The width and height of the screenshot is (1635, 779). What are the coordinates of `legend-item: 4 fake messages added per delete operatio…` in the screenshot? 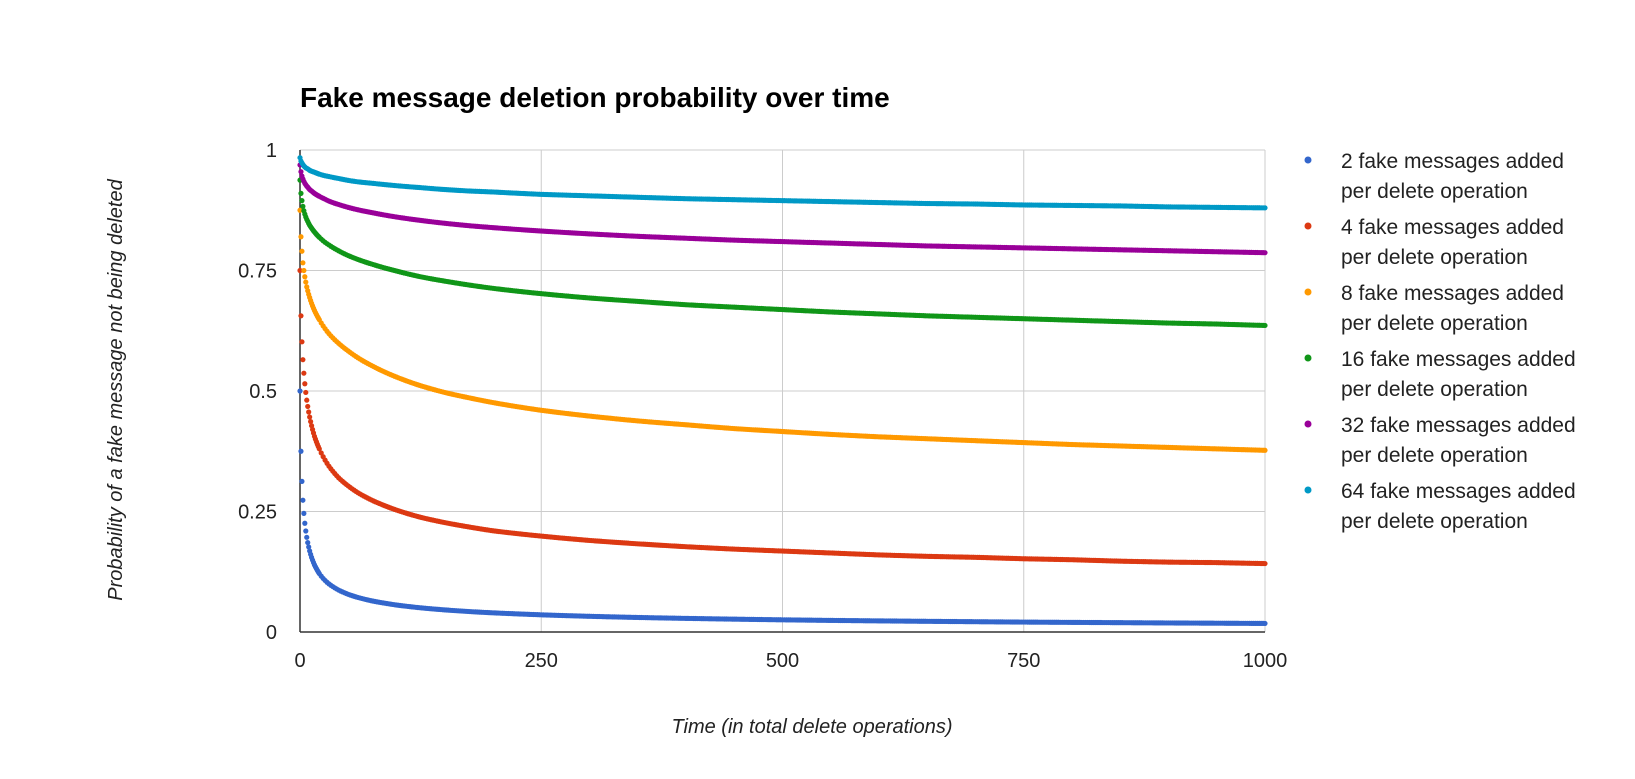 It's located at (1434, 242).